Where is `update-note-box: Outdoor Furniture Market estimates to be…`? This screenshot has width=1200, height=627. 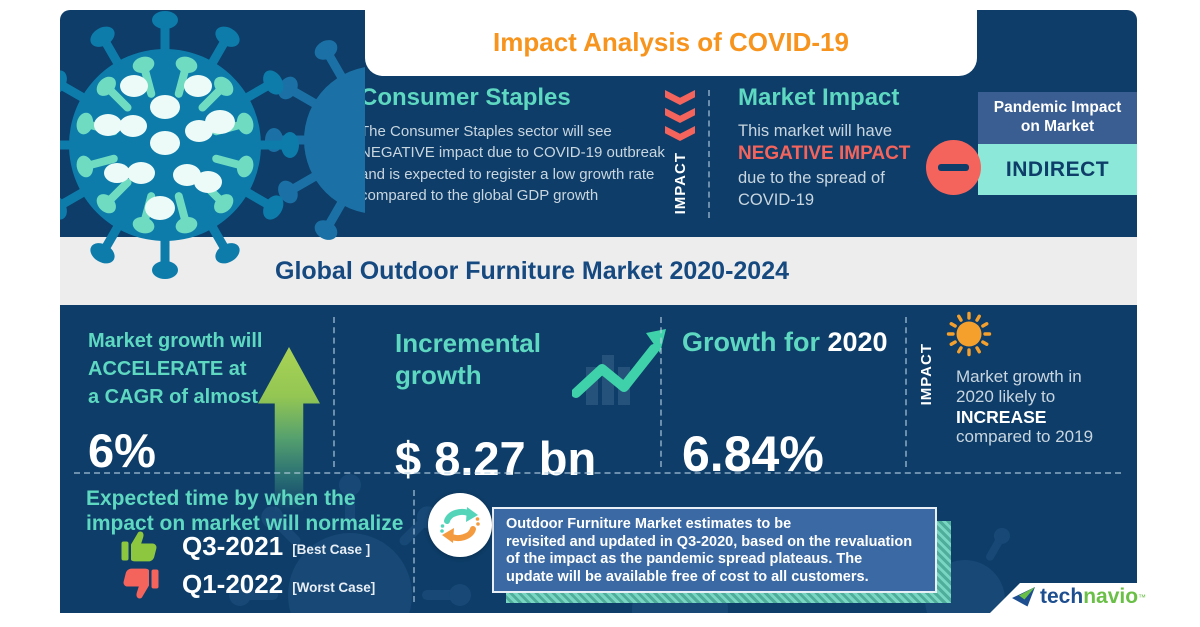 update-note-box: Outdoor Furniture Market estimates to be… is located at coordinates (714, 550).